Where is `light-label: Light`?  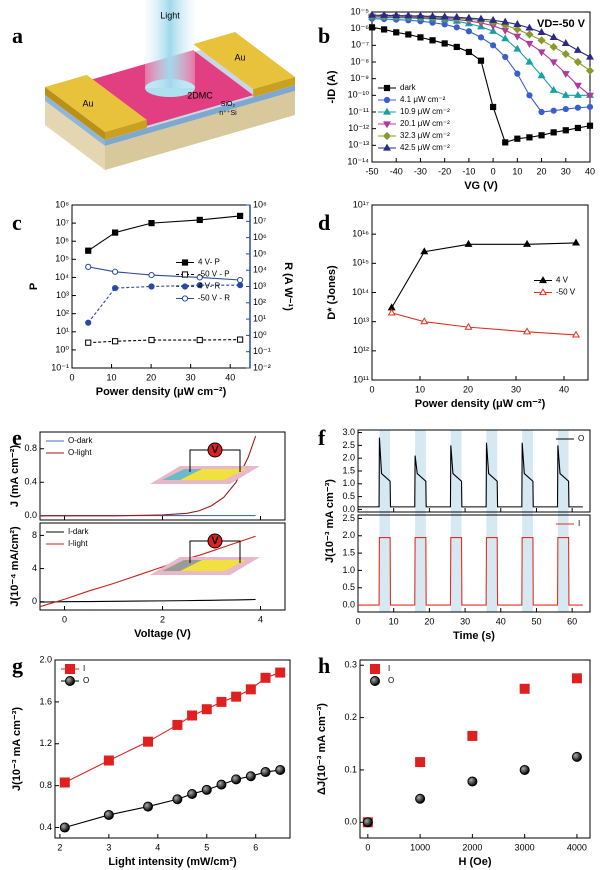
light-label: Light is located at coordinates (170, 15).